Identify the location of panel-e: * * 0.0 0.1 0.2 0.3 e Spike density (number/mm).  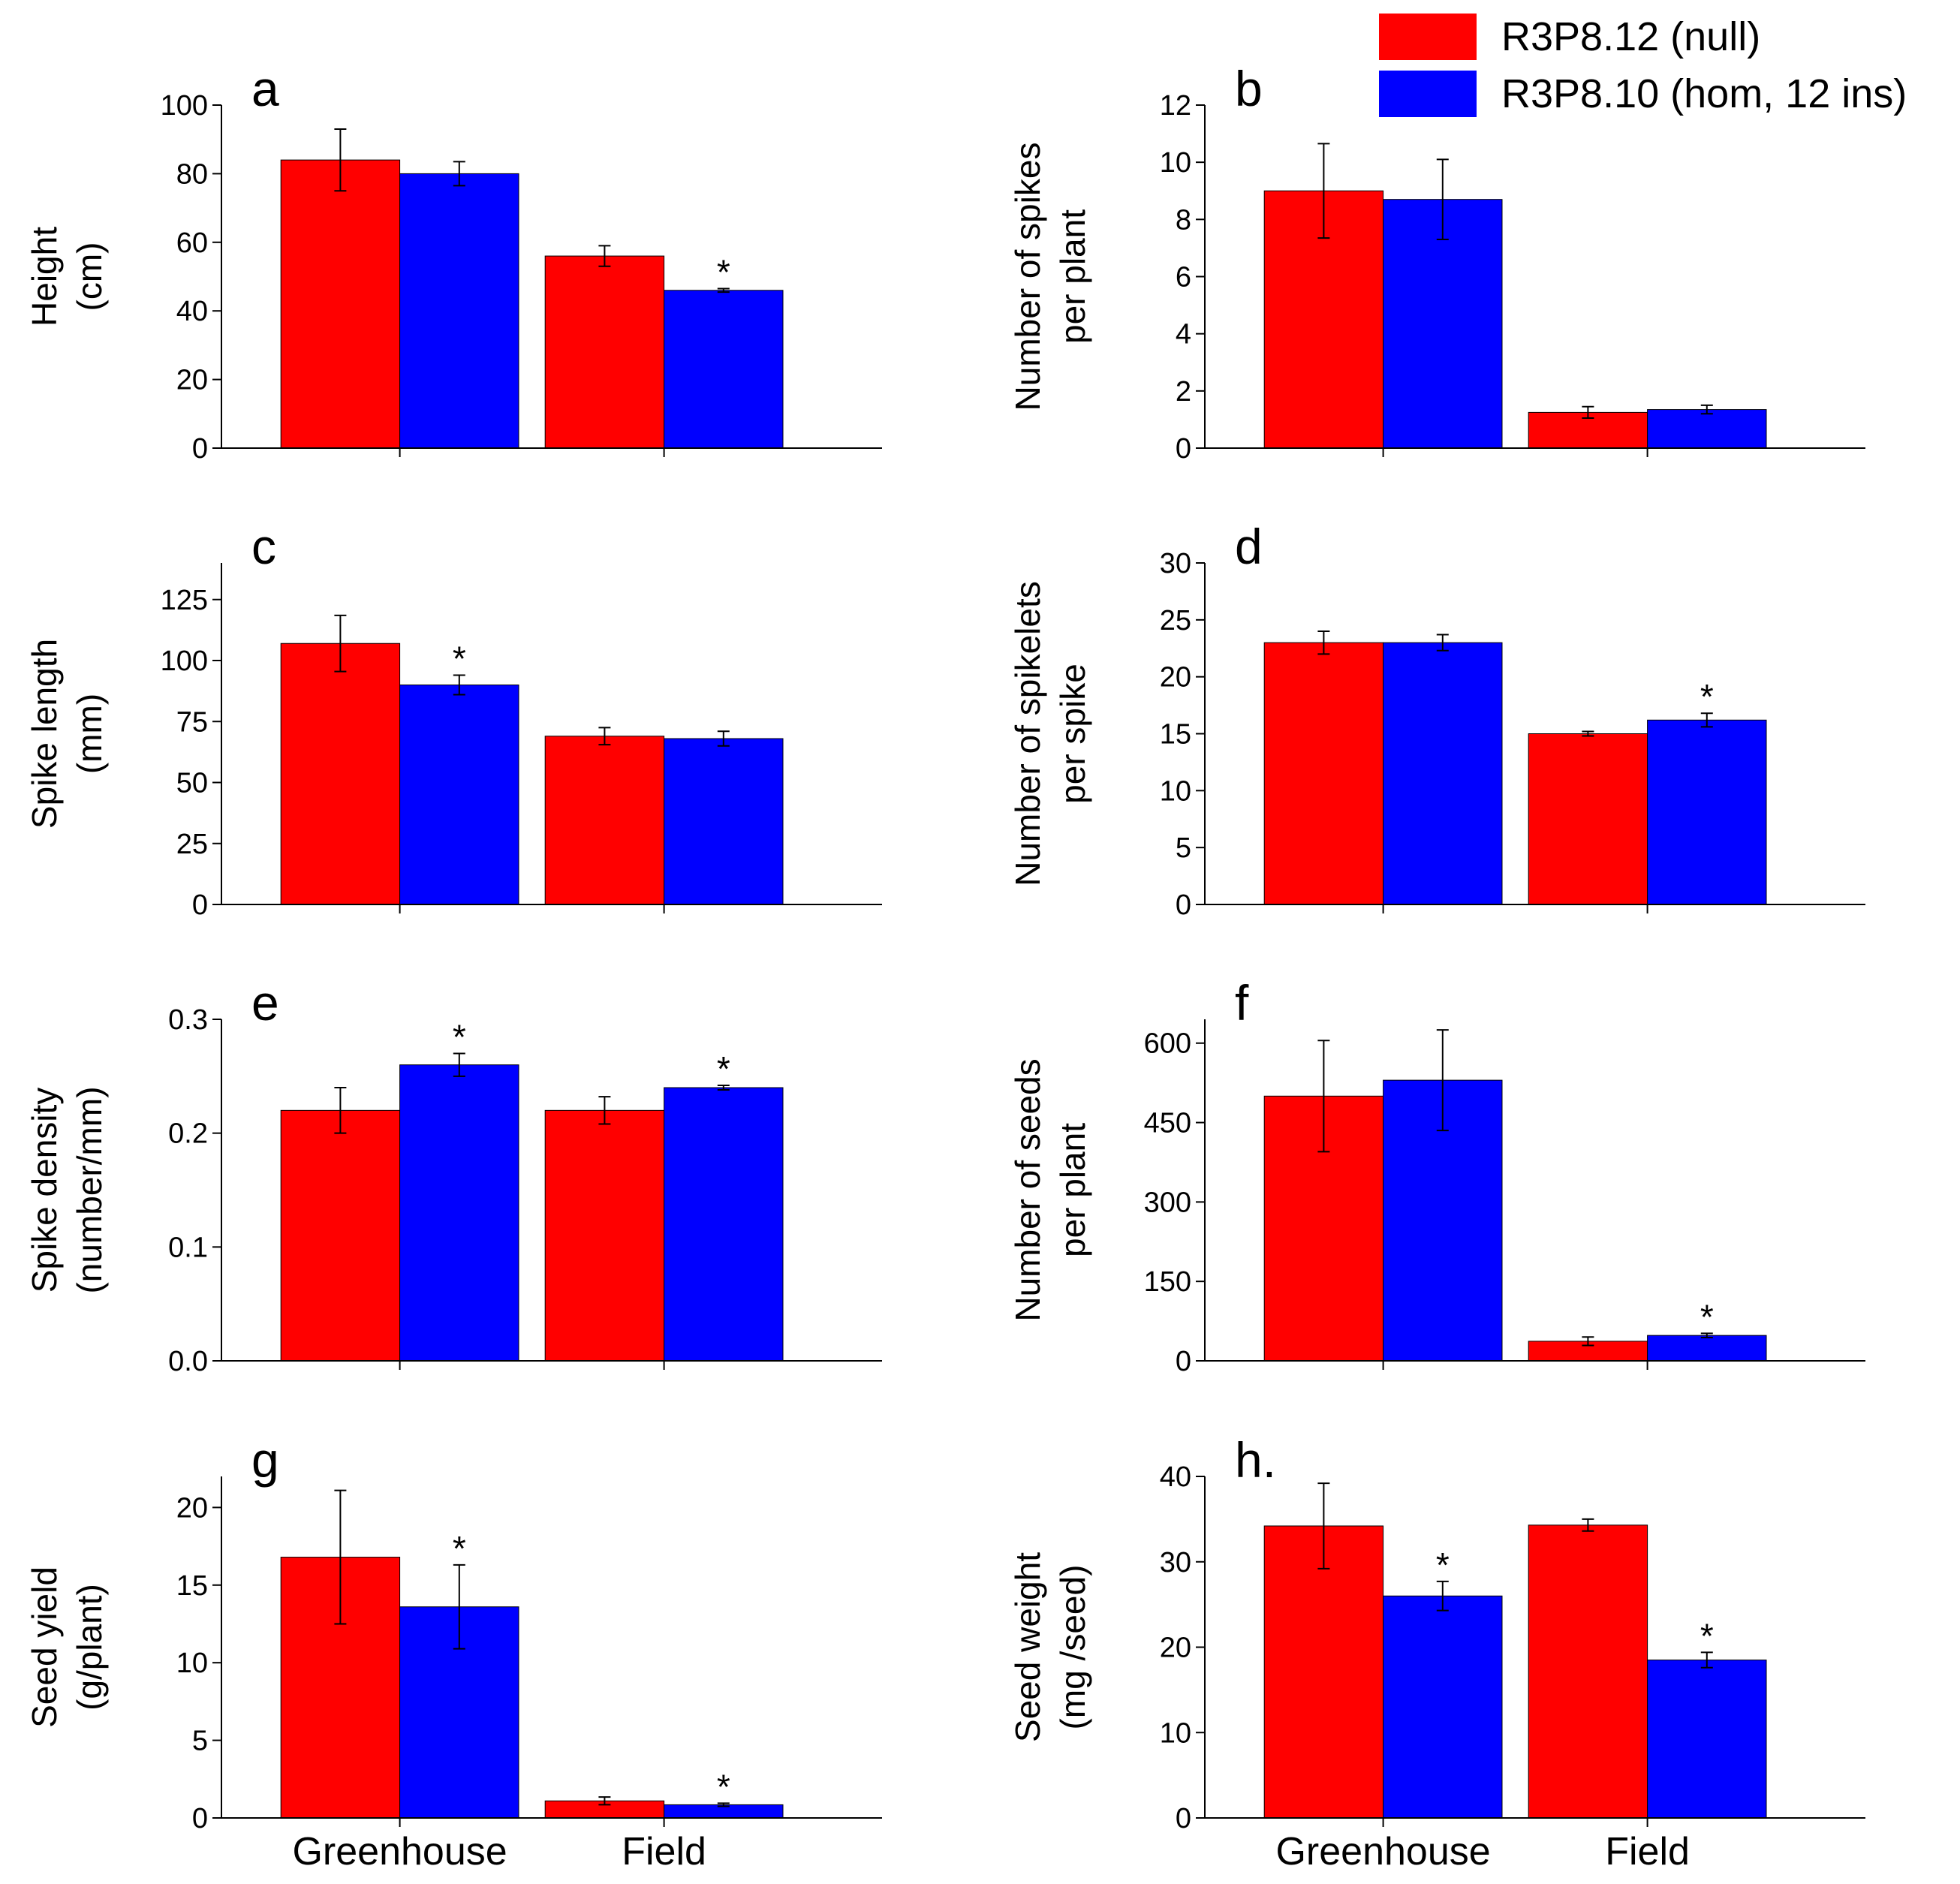
(453, 1176).